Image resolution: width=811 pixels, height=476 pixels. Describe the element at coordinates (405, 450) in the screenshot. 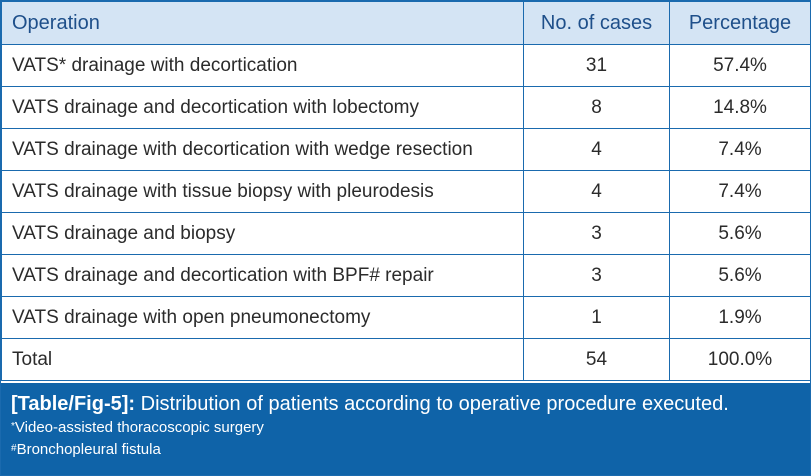

I see `footnote: #Bronchopleural fistula` at that location.